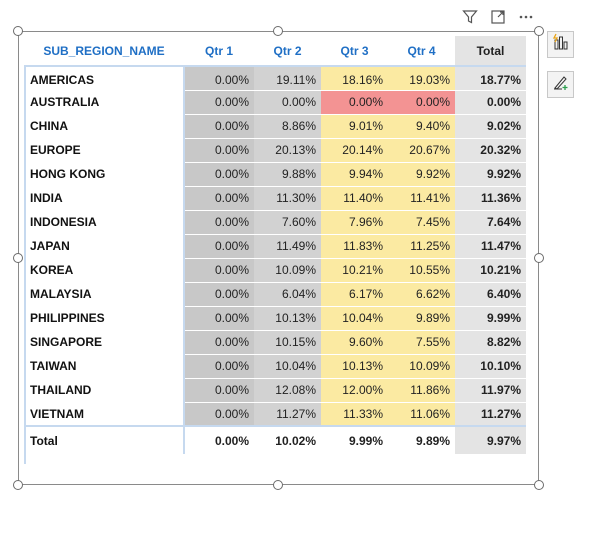 The width and height of the screenshot is (603, 553). I want to click on column-header-sub-region: SUB_REGION_NAME, so click(104, 51).